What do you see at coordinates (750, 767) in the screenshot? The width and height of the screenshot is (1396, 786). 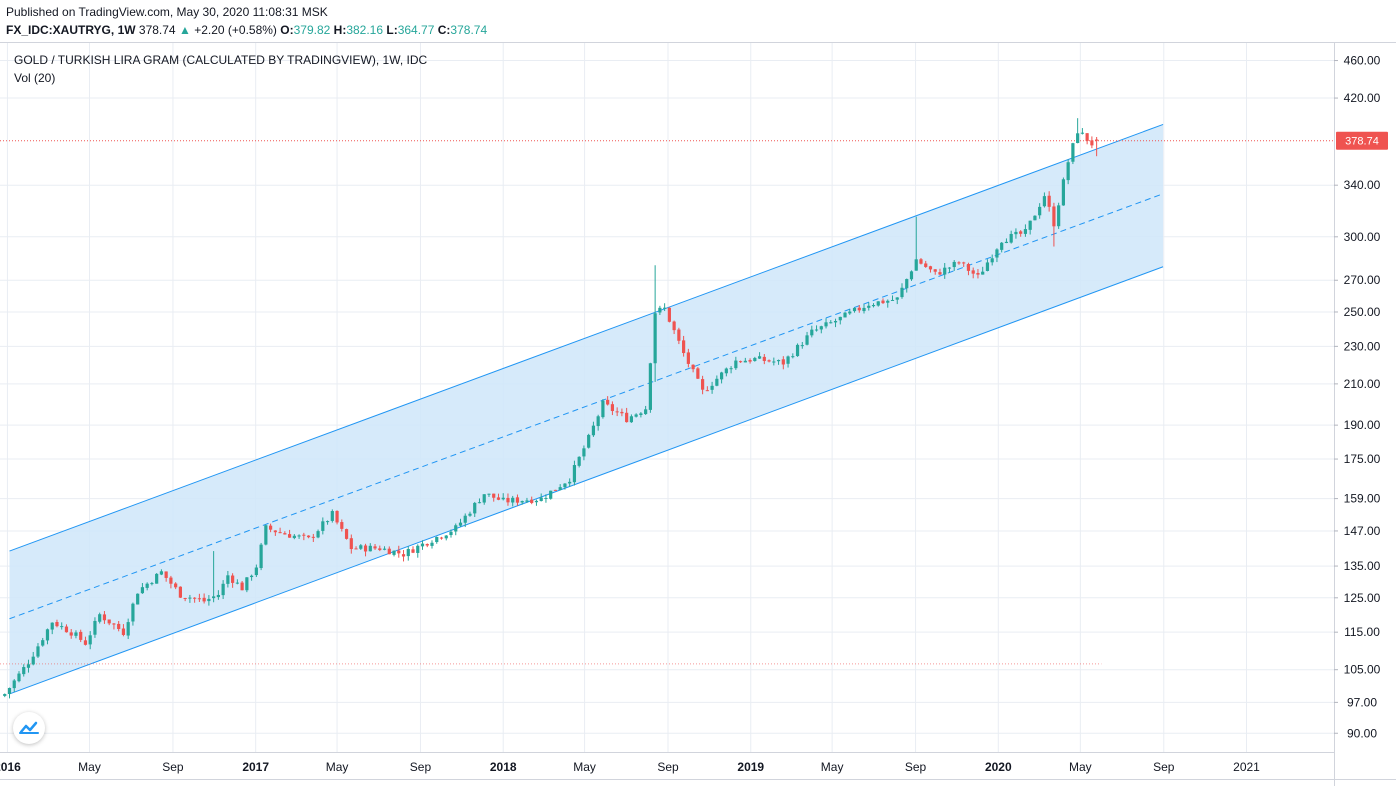 I see `time-axis-label: 2019` at bounding box center [750, 767].